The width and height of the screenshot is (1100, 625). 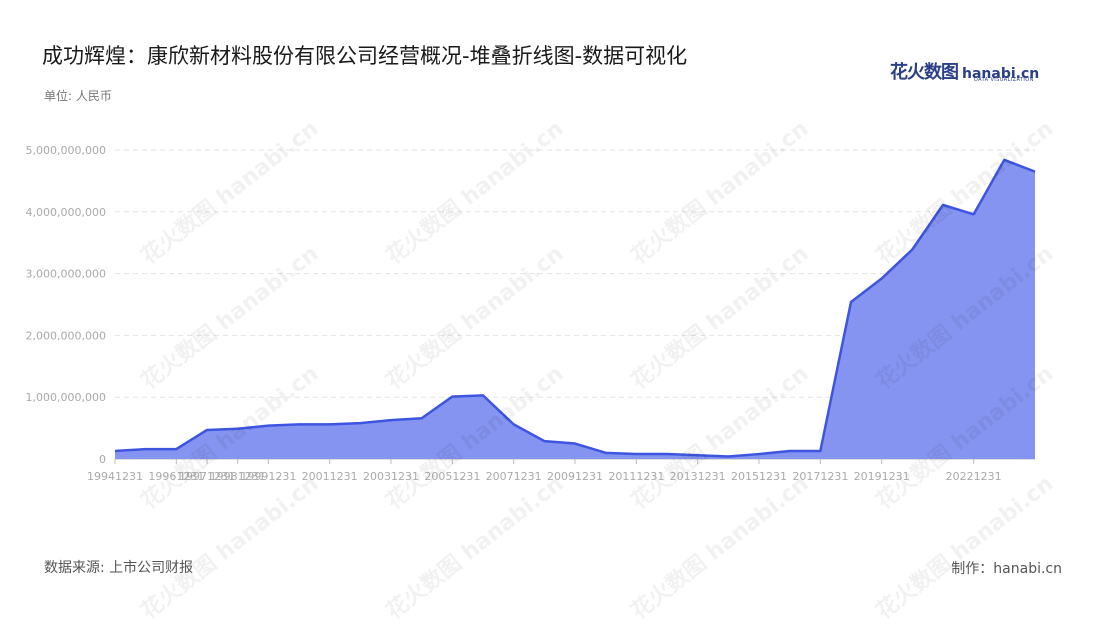 What do you see at coordinates (365, 56) in the screenshot?
I see `chart-title: 成功辉煌：康欣新材料股份有限公司经营概况-堆叠折线图-数据可视化` at bounding box center [365, 56].